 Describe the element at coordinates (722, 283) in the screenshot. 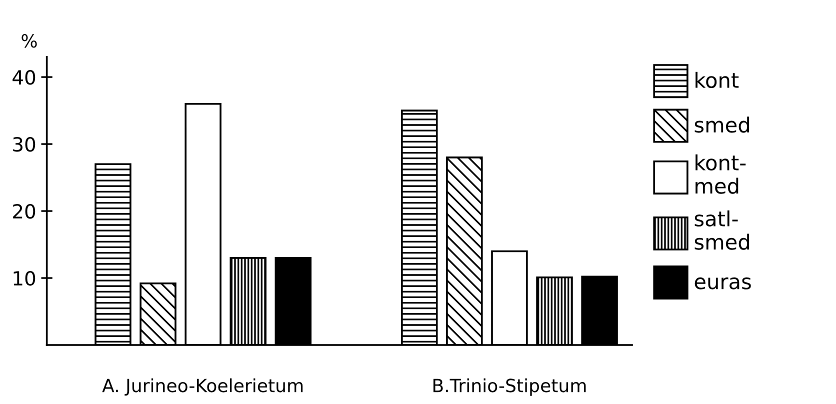

I see `legend-label: euras` at that location.